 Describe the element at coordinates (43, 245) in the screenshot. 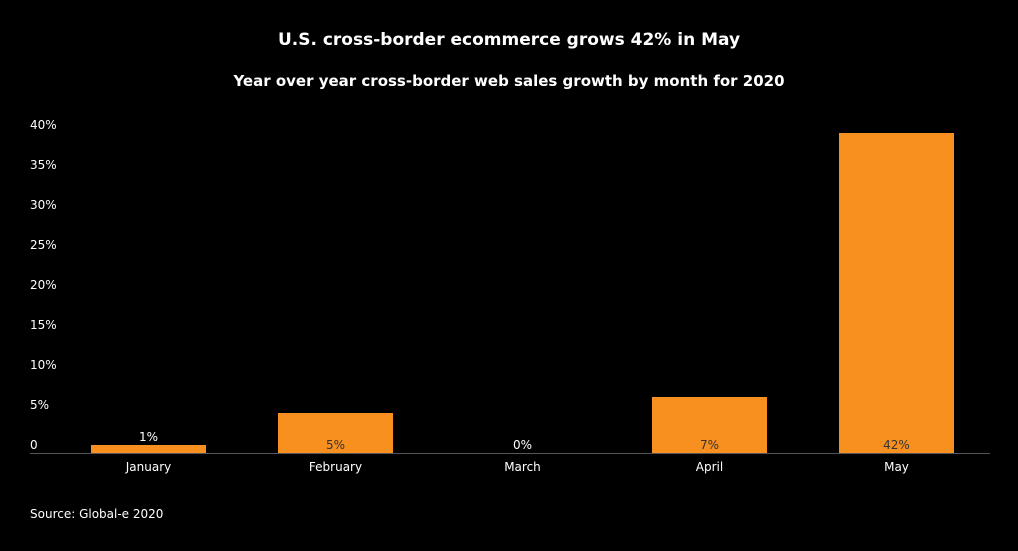

I see `y-tick-label: 25%` at that location.